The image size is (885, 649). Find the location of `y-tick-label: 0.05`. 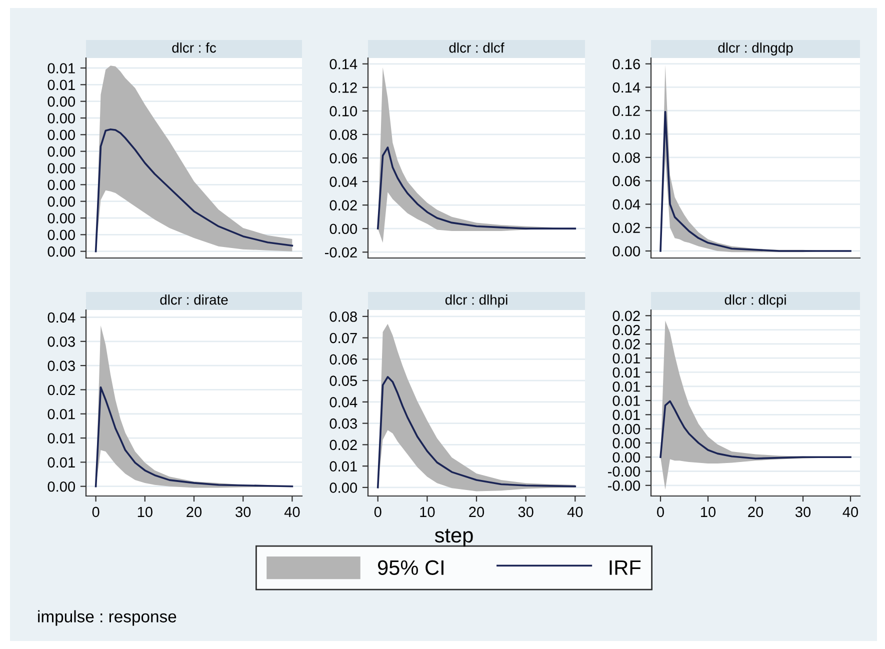

y-tick-label: 0.05 is located at coordinates (343, 381).